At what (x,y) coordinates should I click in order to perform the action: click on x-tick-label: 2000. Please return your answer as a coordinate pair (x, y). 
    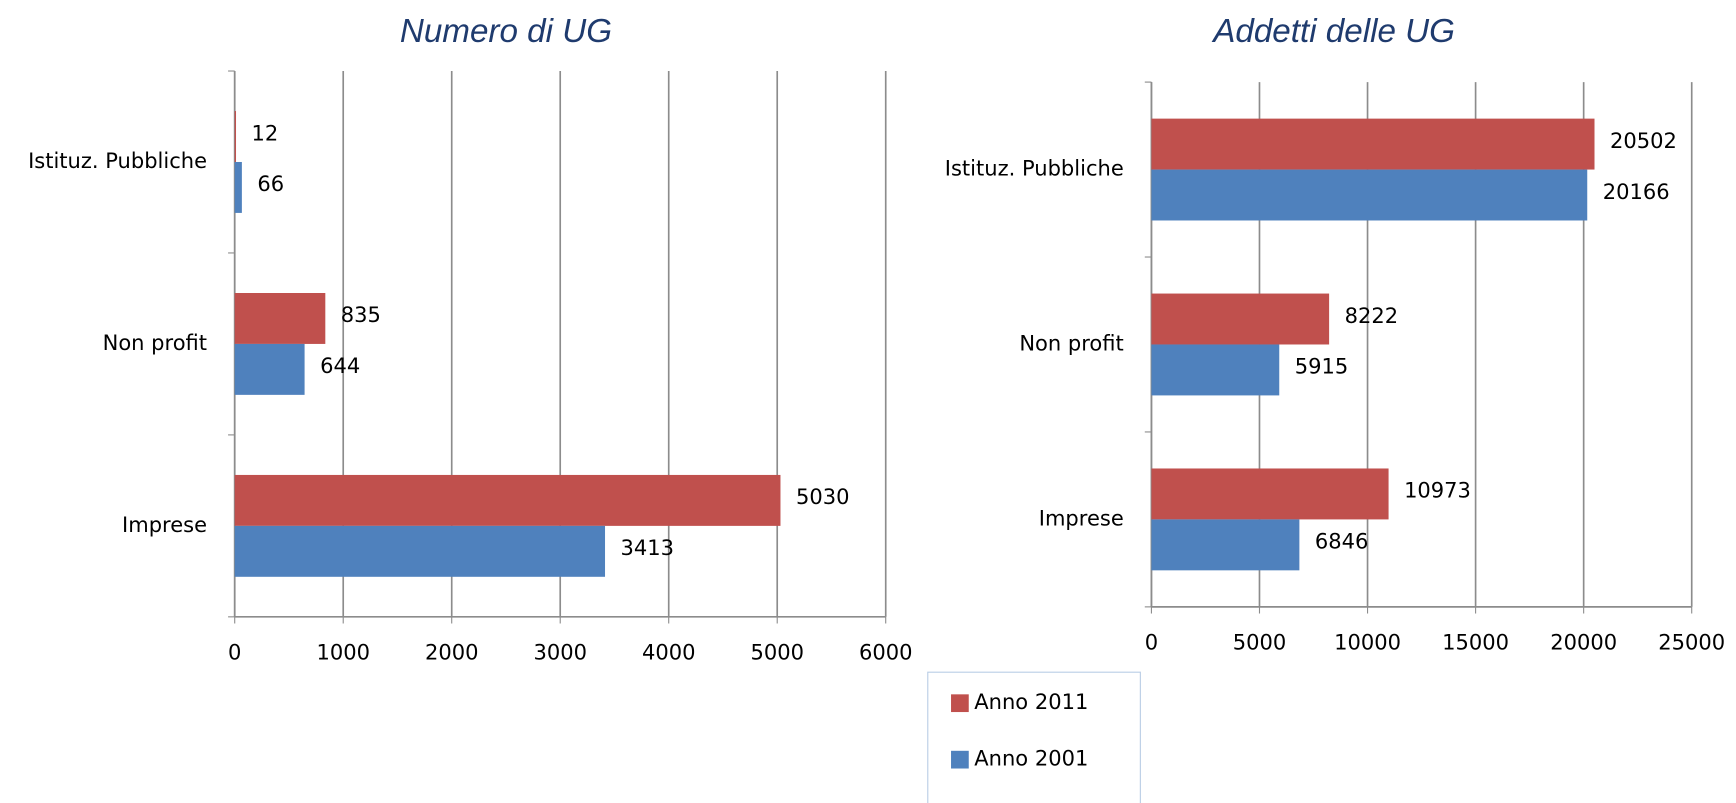
    Looking at the image, I should click on (451, 651).